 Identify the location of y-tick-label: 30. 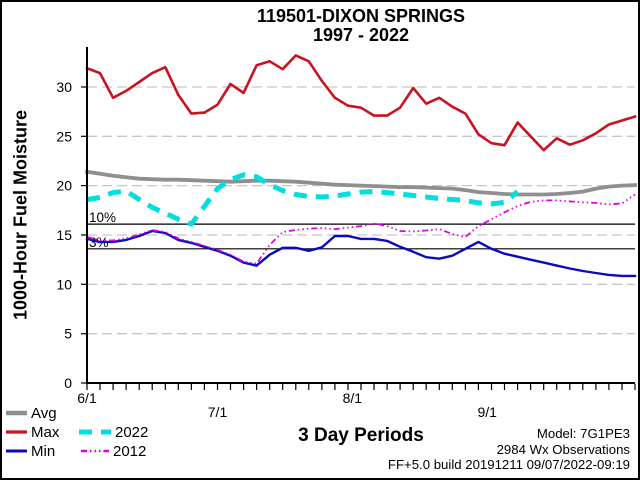
(64, 87).